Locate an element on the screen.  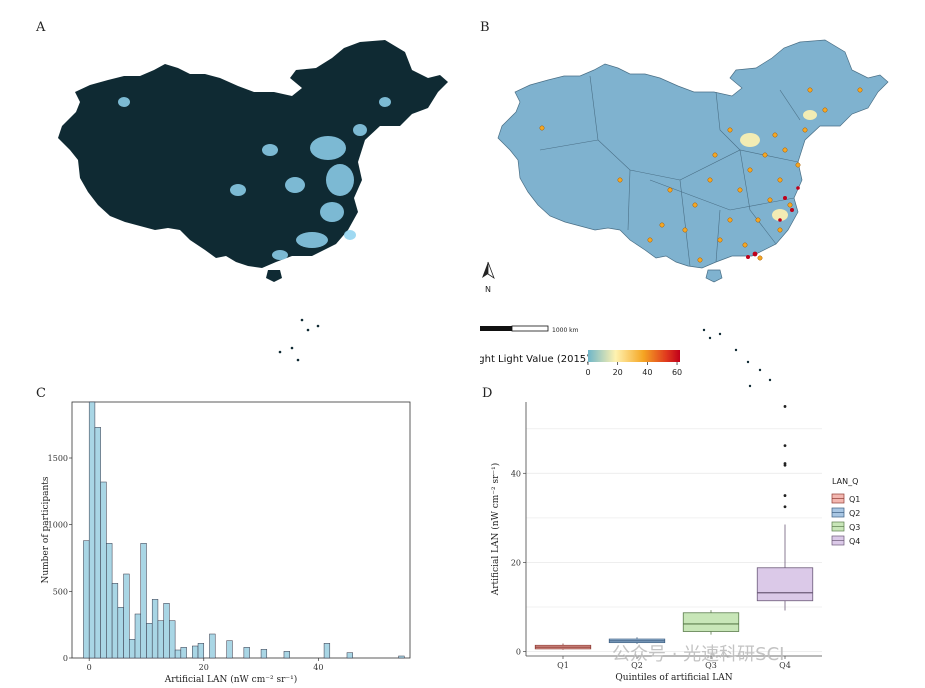
map-a-landmass is located at coordinates (253, 154).